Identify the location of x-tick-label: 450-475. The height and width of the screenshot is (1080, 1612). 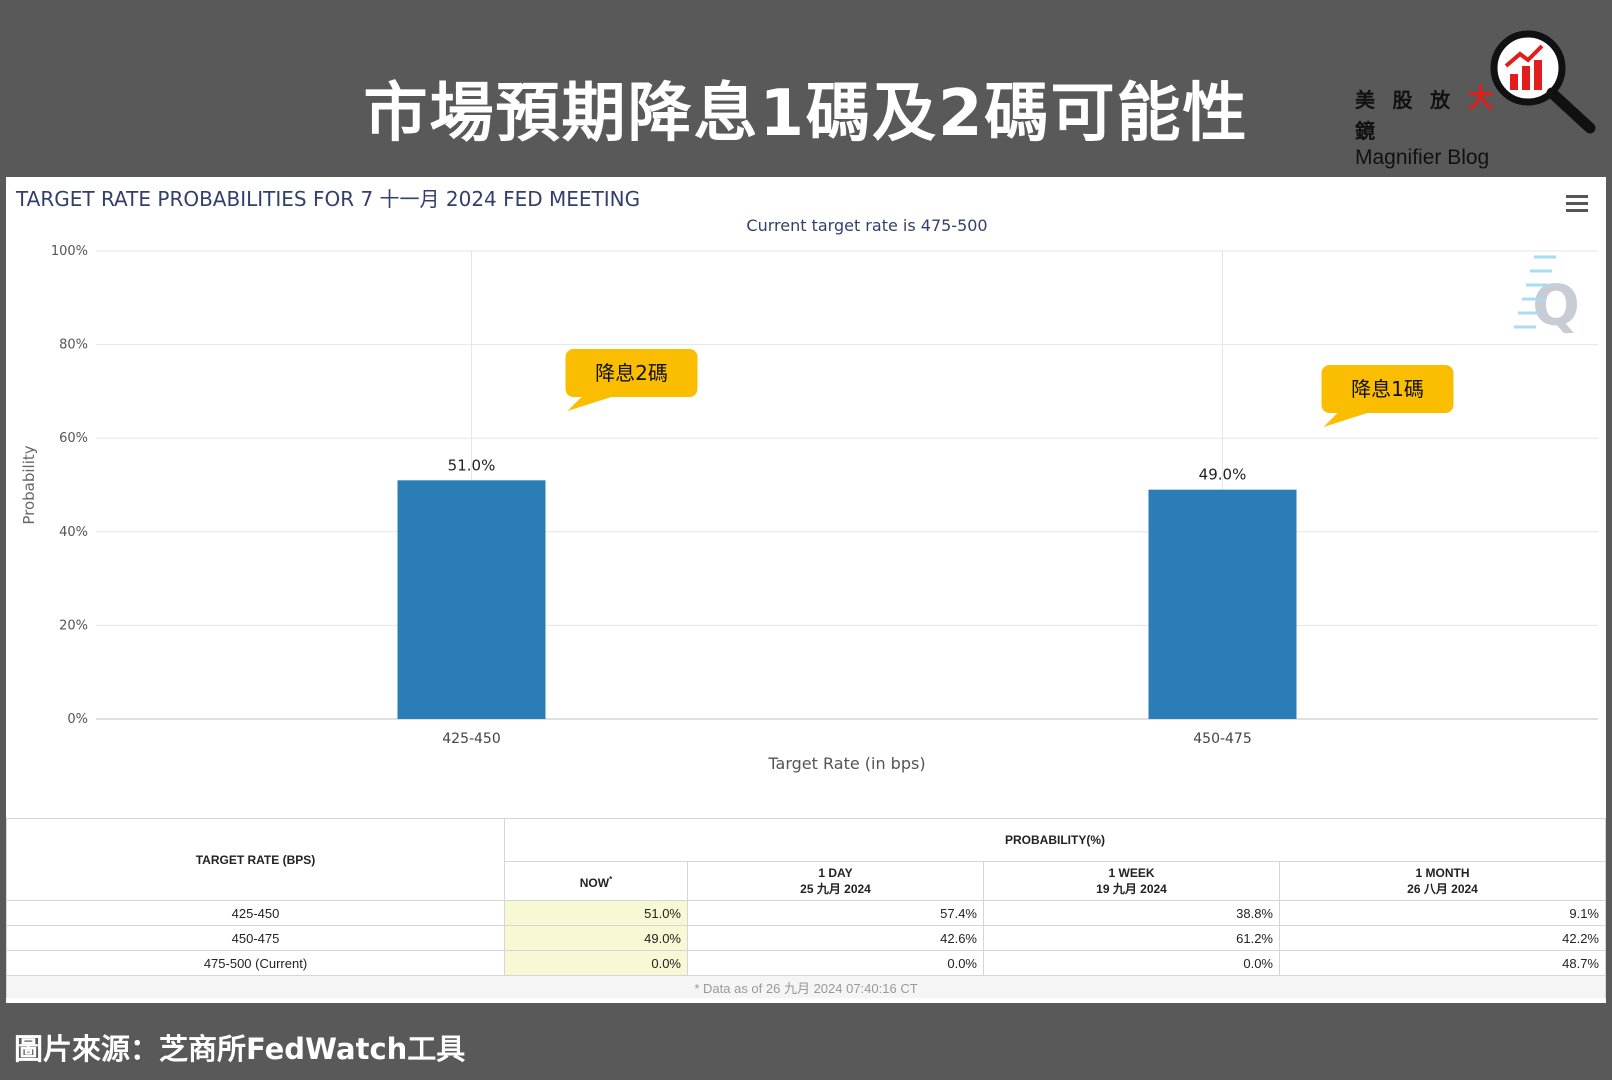
(1222, 739).